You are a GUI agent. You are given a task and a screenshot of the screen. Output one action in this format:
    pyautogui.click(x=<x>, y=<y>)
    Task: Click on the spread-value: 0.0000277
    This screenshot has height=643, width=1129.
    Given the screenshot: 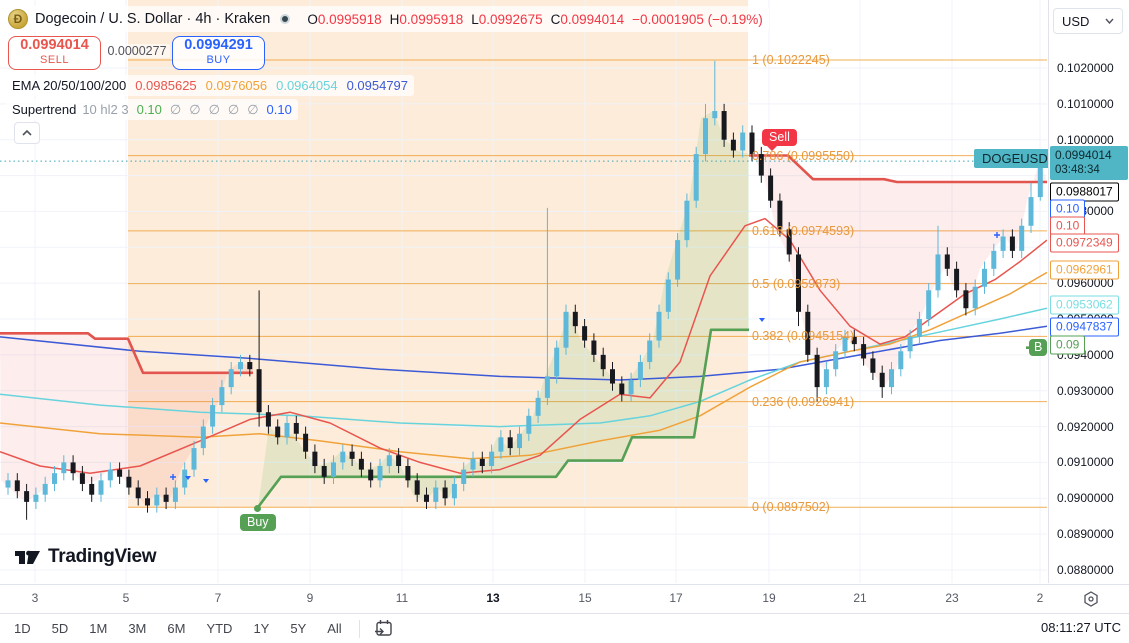 What is the action you would take?
    pyautogui.click(x=137, y=51)
    